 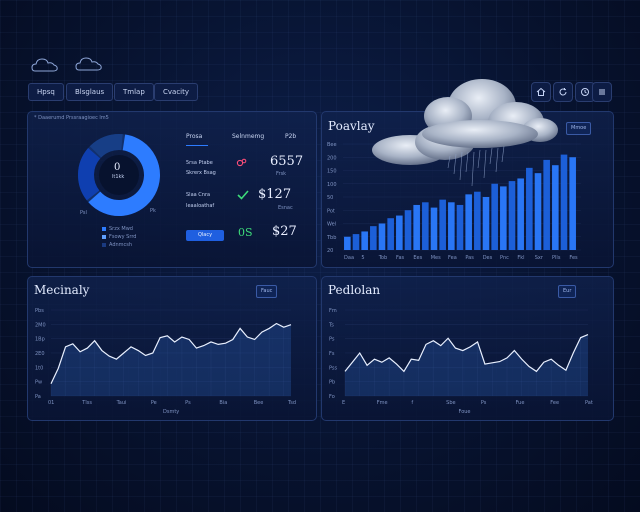 I want to click on row-1-caption: Frsk, so click(x=281, y=174).